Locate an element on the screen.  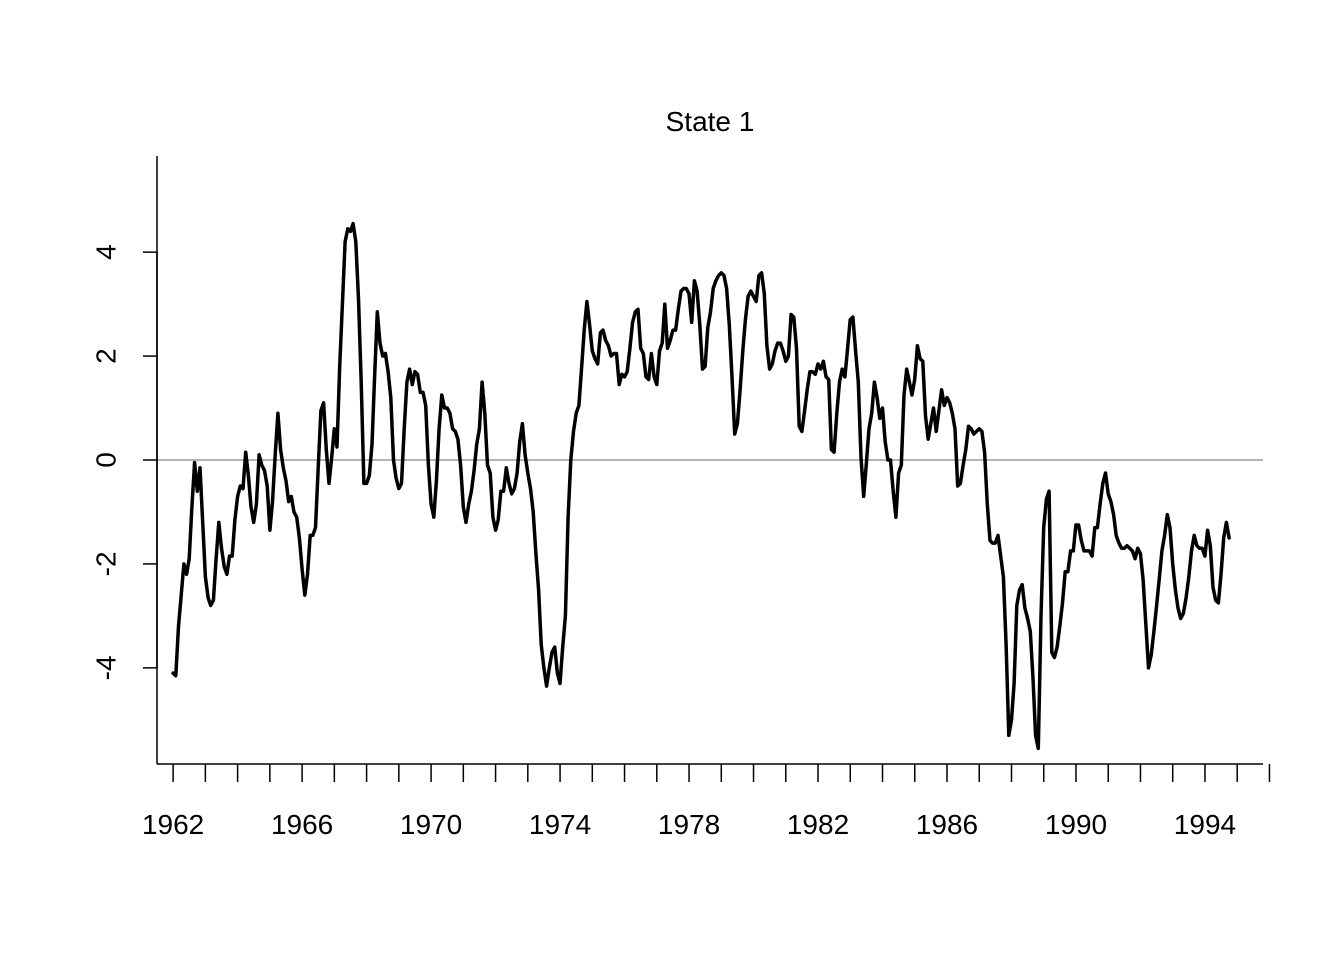
y-tick-label: -2 is located at coordinates (105, 563).